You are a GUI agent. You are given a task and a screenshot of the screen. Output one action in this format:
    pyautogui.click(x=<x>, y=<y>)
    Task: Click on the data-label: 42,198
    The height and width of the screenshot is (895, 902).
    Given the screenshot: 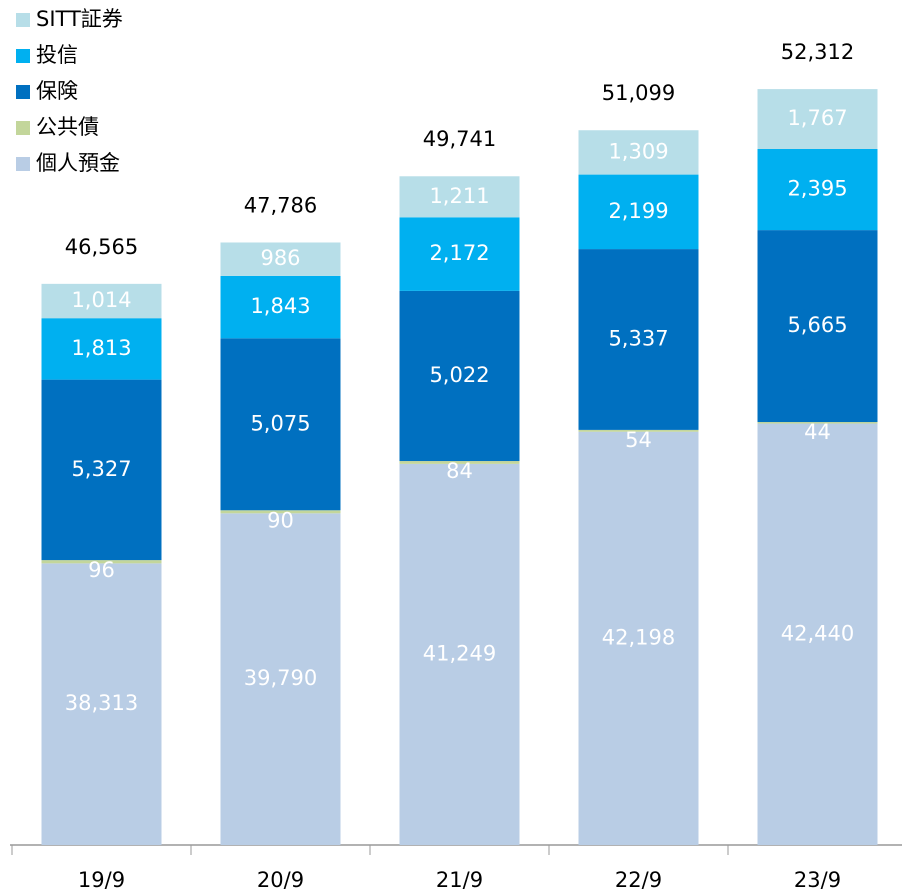 What is the action you would take?
    pyautogui.click(x=638, y=637)
    